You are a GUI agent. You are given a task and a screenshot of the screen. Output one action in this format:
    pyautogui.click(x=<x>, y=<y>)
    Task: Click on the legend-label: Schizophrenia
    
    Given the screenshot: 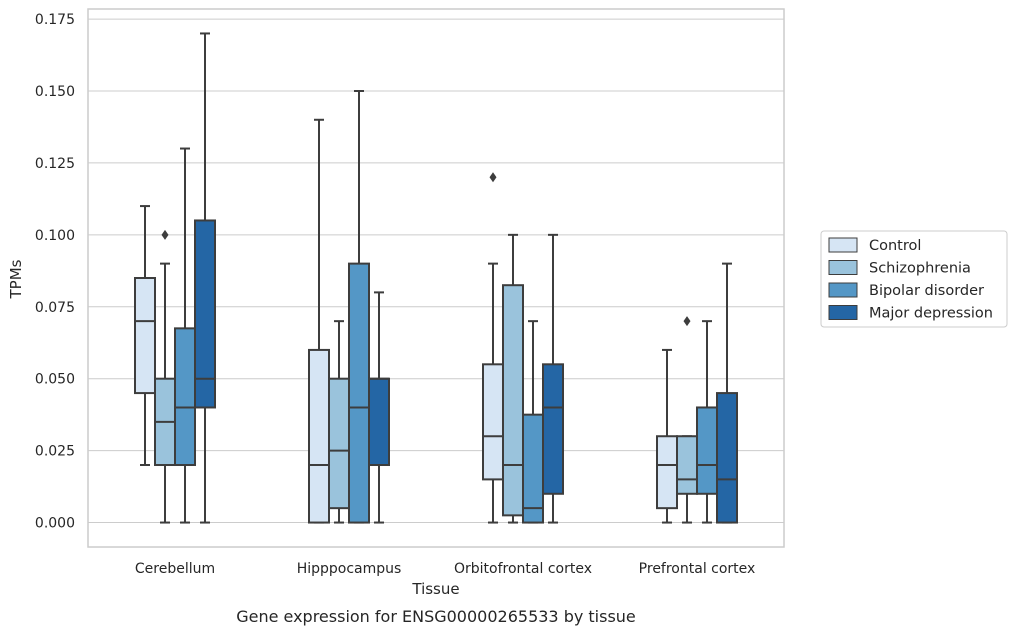 What is the action you would take?
    pyautogui.click(x=920, y=269)
    